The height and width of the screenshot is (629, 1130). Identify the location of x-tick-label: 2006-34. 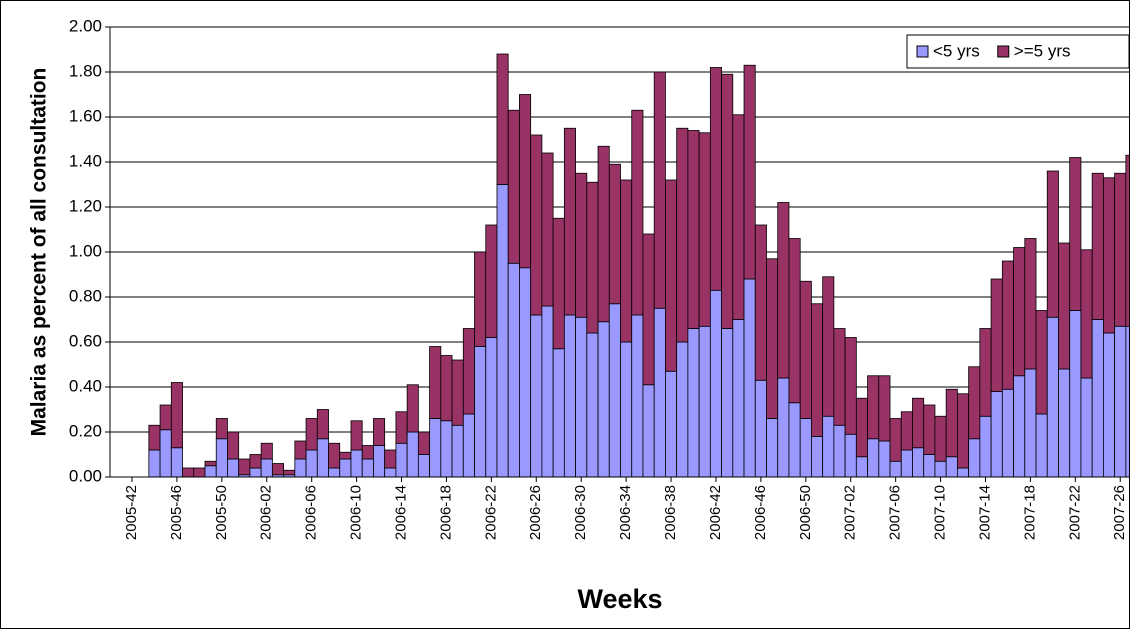
(625, 512).